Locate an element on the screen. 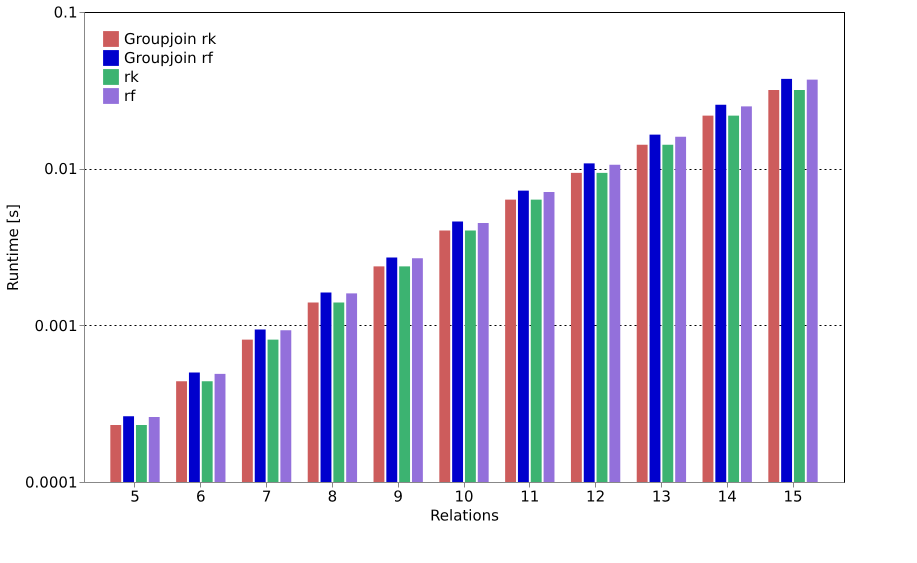 The width and height of the screenshot is (917, 563). legend-label: rf is located at coordinates (130, 96).